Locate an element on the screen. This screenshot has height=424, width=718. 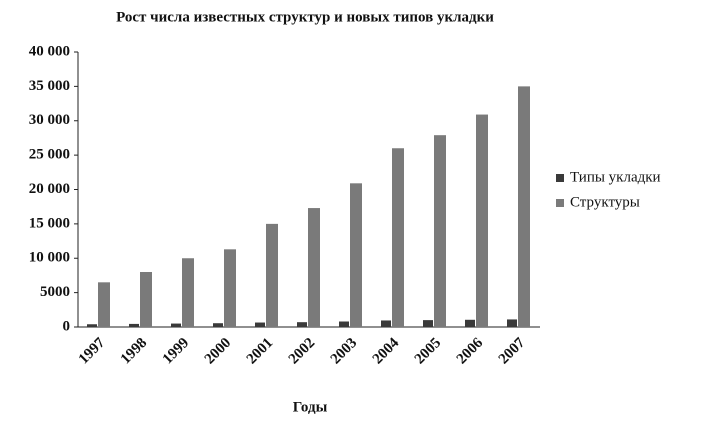
legend-label: Структуры is located at coordinates (605, 202).